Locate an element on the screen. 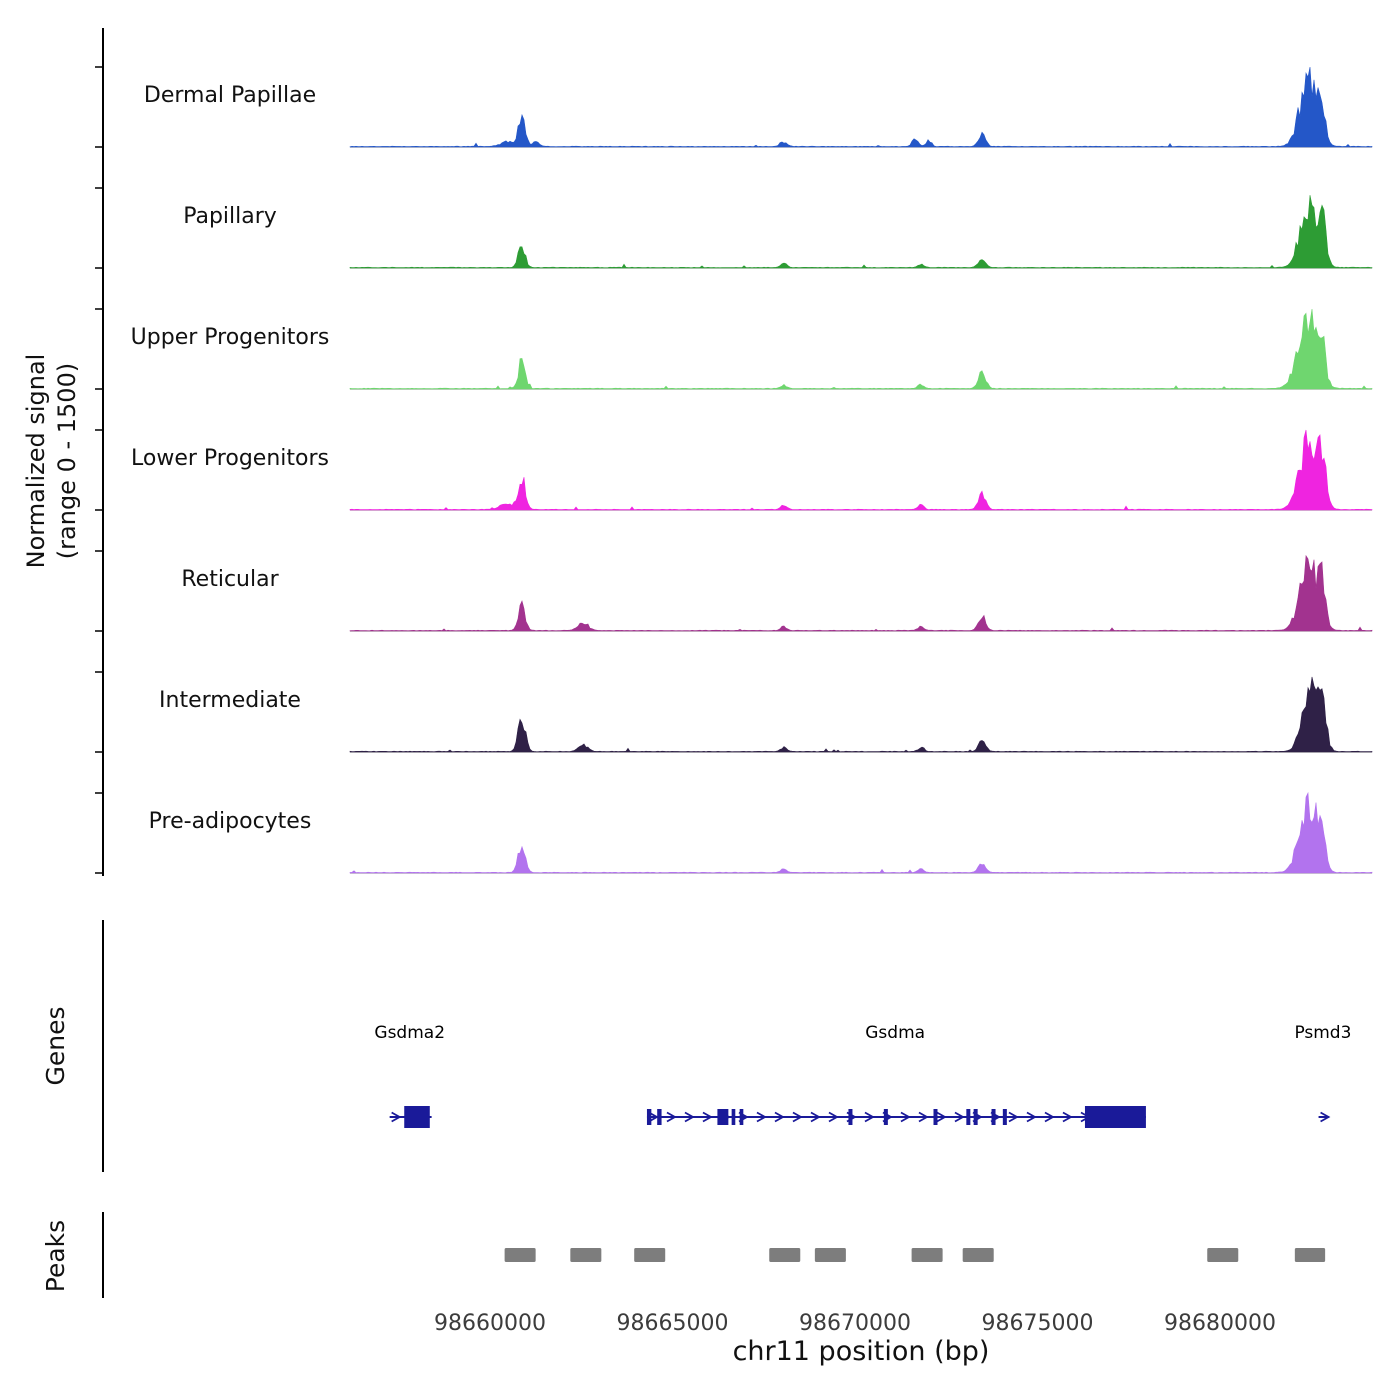 The image size is (1400, 1400). track-label: Reticular is located at coordinates (230, 579).